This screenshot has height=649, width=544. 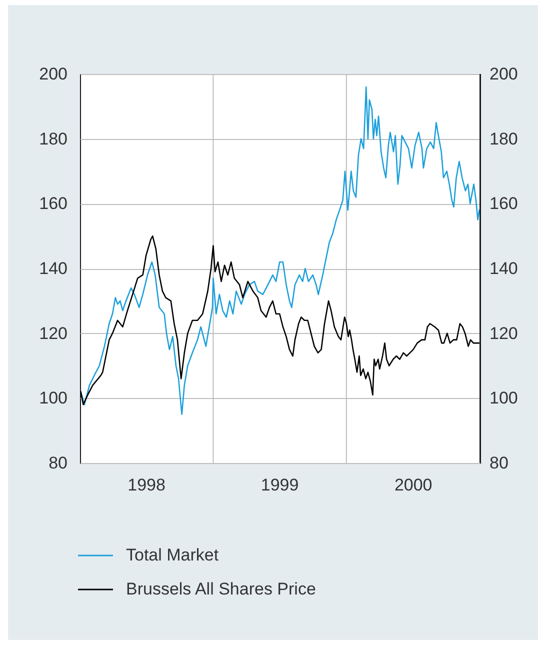 What do you see at coordinates (221, 589) in the screenshot?
I see `legend-label: Brussels All Shares Price` at bounding box center [221, 589].